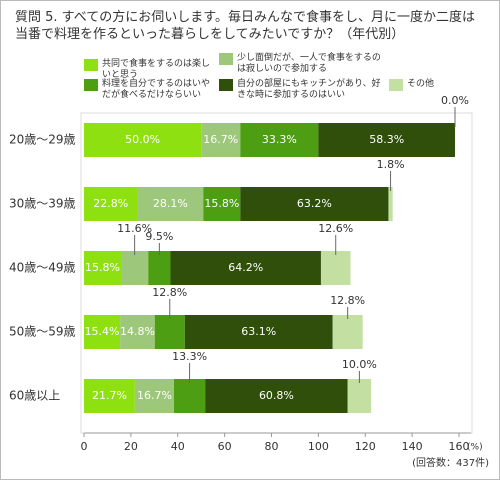 The image size is (500, 480). What do you see at coordinates (84, 446) in the screenshot?
I see `x-tick-label: 0` at bounding box center [84, 446].